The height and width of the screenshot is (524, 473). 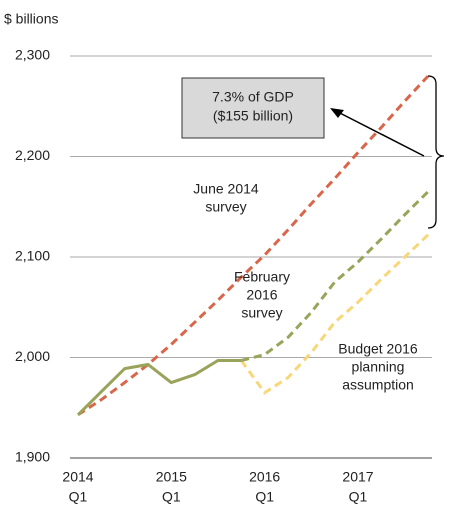 I want to click on y-tick-label: 1,900, so click(x=32, y=457).